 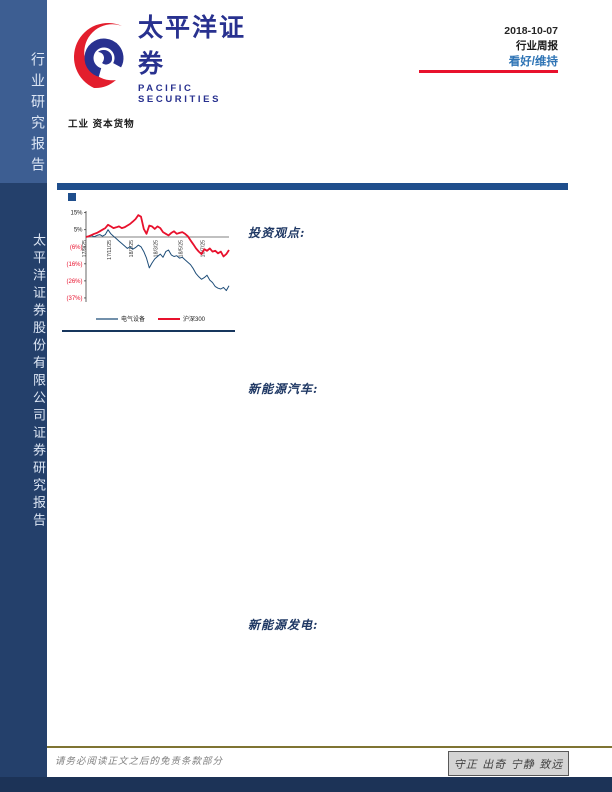 What do you see at coordinates (23, 487) in the screenshot?
I see `sidebar-bottom-band: 太平洋证券股份有限公司证券研究报告` at bounding box center [23, 487].